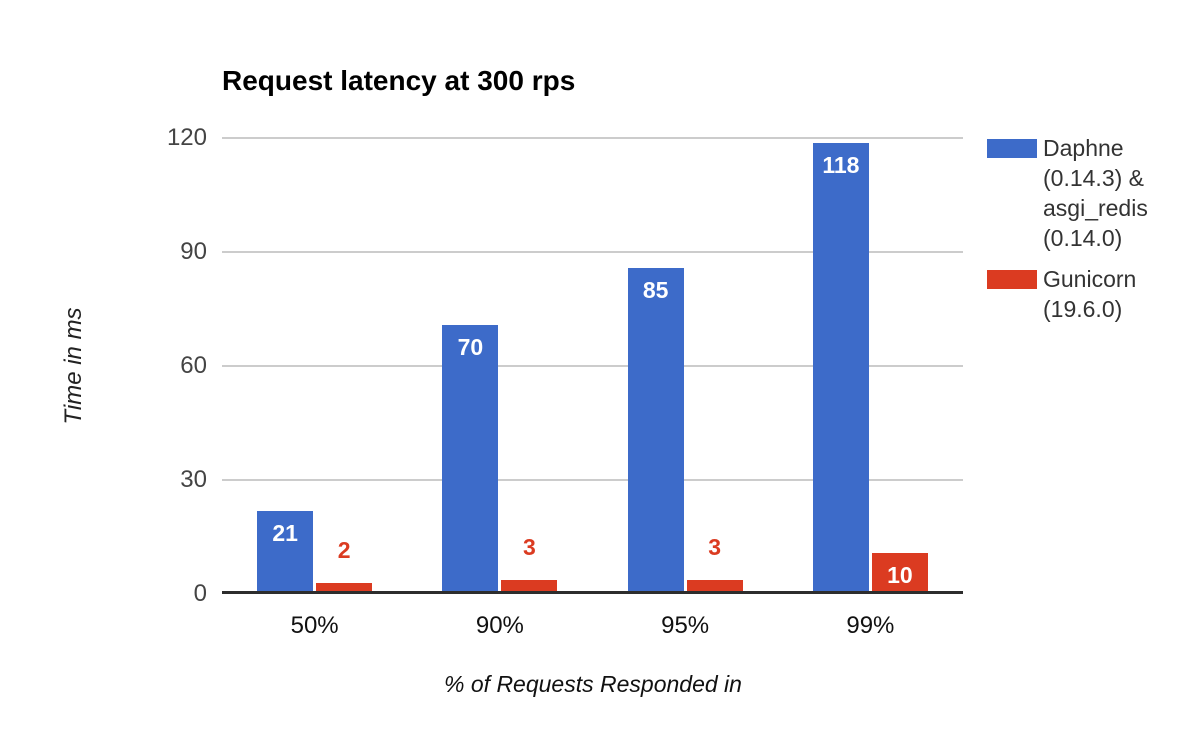  I want to click on chart-title: Request latency at 300 rps, so click(399, 80).